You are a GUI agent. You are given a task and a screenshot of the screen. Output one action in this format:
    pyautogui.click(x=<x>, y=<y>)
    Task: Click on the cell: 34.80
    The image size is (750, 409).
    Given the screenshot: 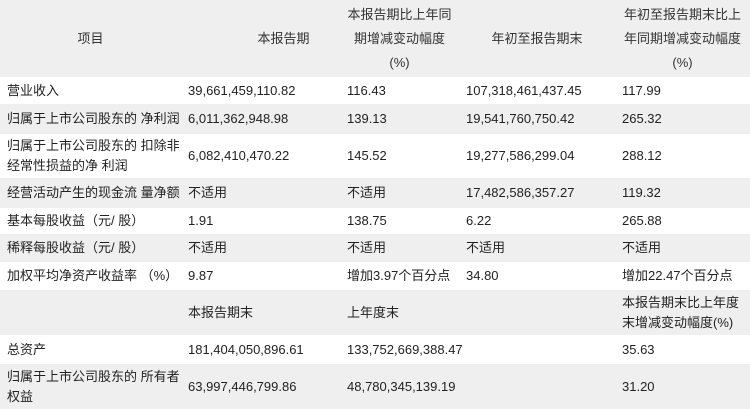 What is the action you would take?
    pyautogui.click(x=537, y=276)
    